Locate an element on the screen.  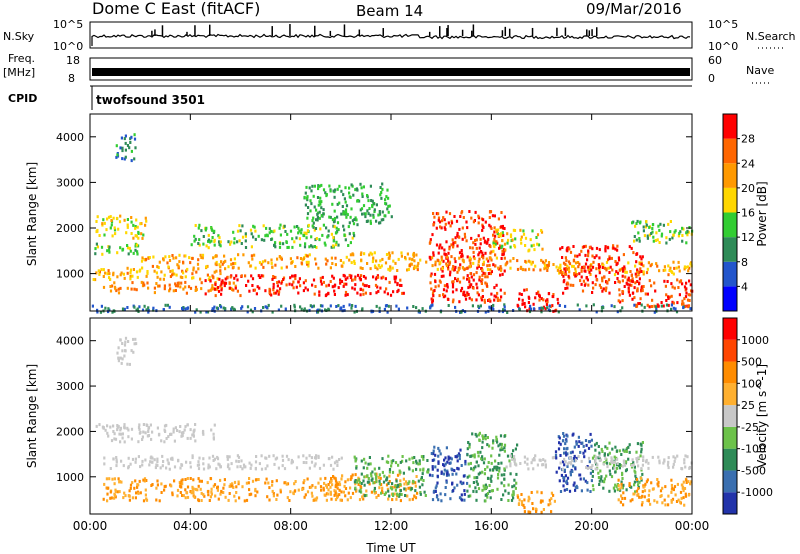
power-ytick-label: 3000 is located at coordinates (70, 182).